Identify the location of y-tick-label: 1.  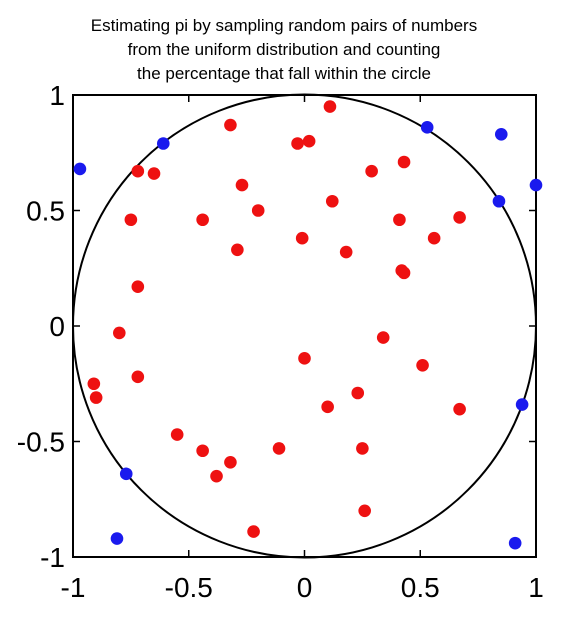
(57, 95).